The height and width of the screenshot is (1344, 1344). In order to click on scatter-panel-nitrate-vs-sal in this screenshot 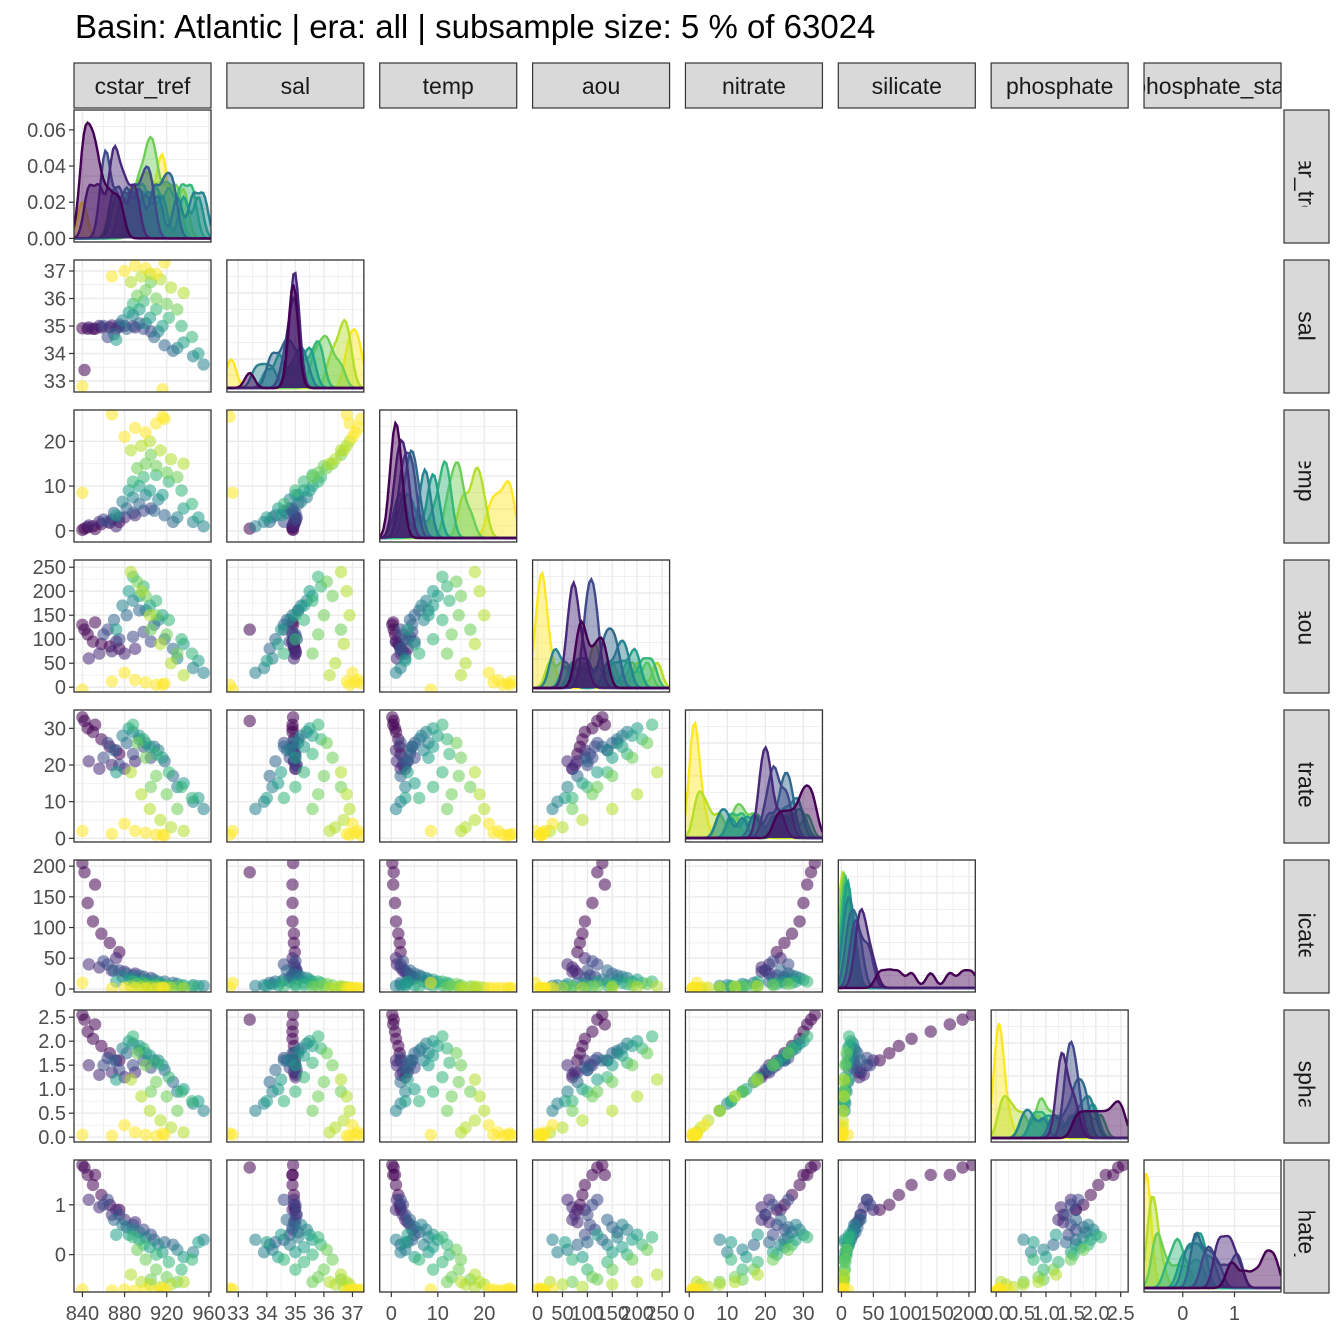, I will do `click(295, 776)`.